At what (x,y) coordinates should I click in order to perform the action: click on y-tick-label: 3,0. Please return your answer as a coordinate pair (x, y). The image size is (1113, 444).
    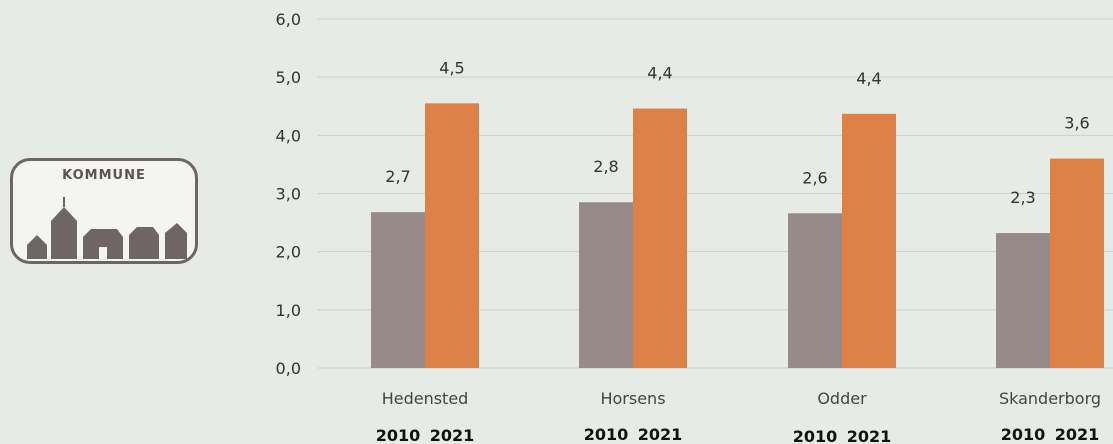
    Looking at the image, I should click on (288, 194).